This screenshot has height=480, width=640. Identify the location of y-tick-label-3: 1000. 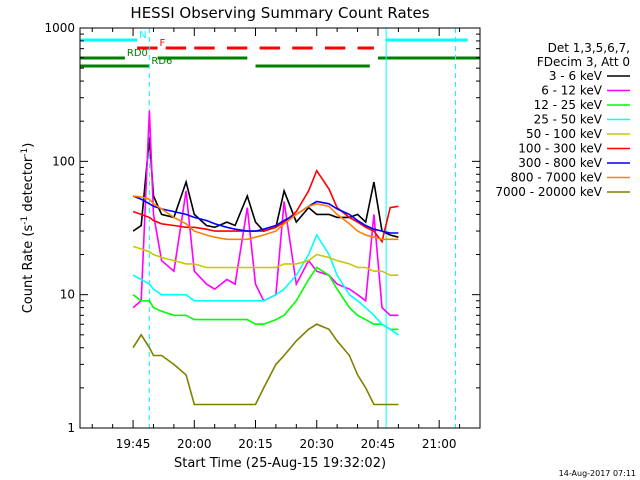
(59, 28).